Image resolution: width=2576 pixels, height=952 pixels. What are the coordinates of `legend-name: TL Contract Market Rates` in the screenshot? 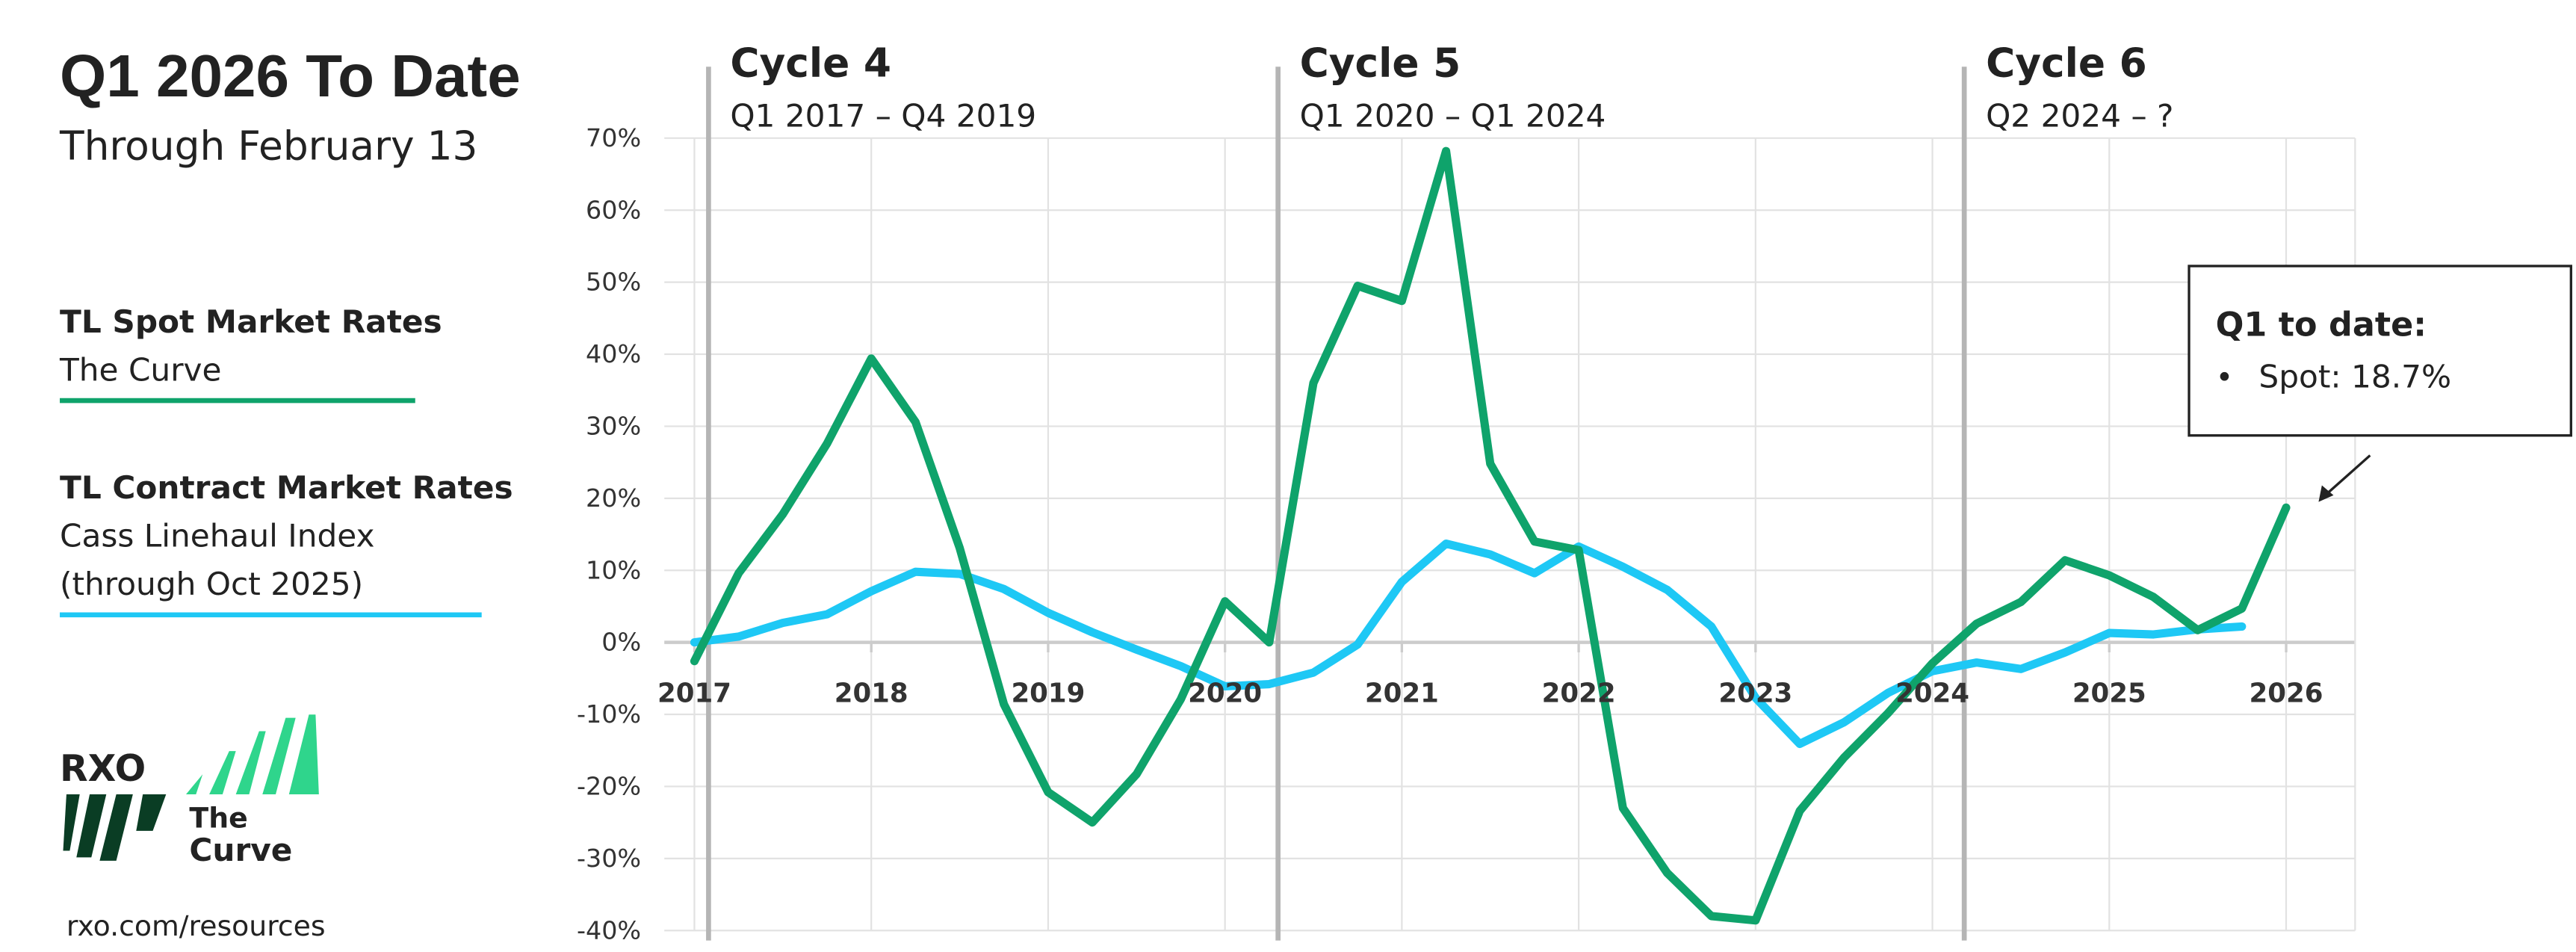 It's located at (286, 487).